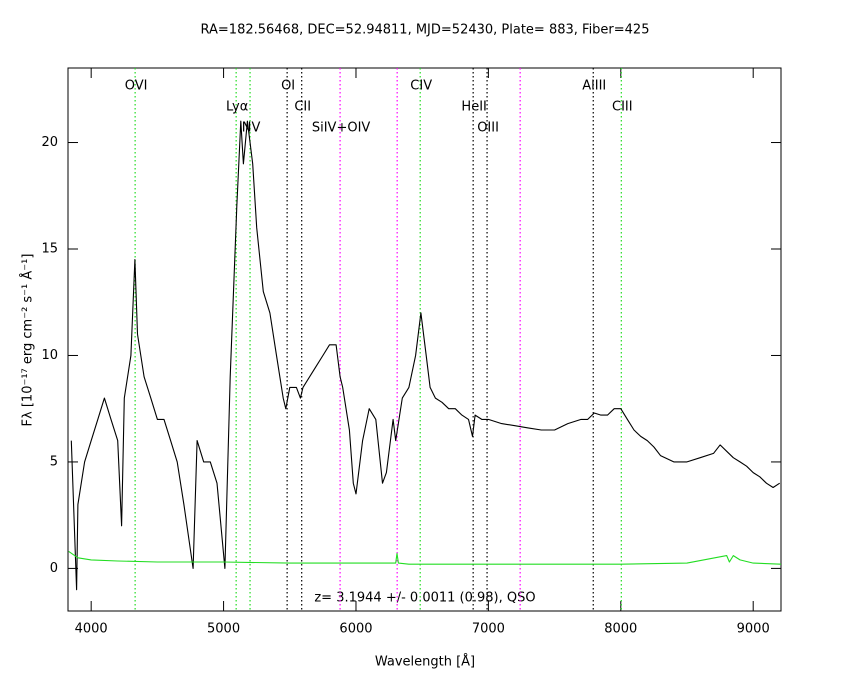 This screenshot has height=680, width=850. Describe the element at coordinates (54, 568) in the screenshot. I see `y-tick-label: 0` at that location.